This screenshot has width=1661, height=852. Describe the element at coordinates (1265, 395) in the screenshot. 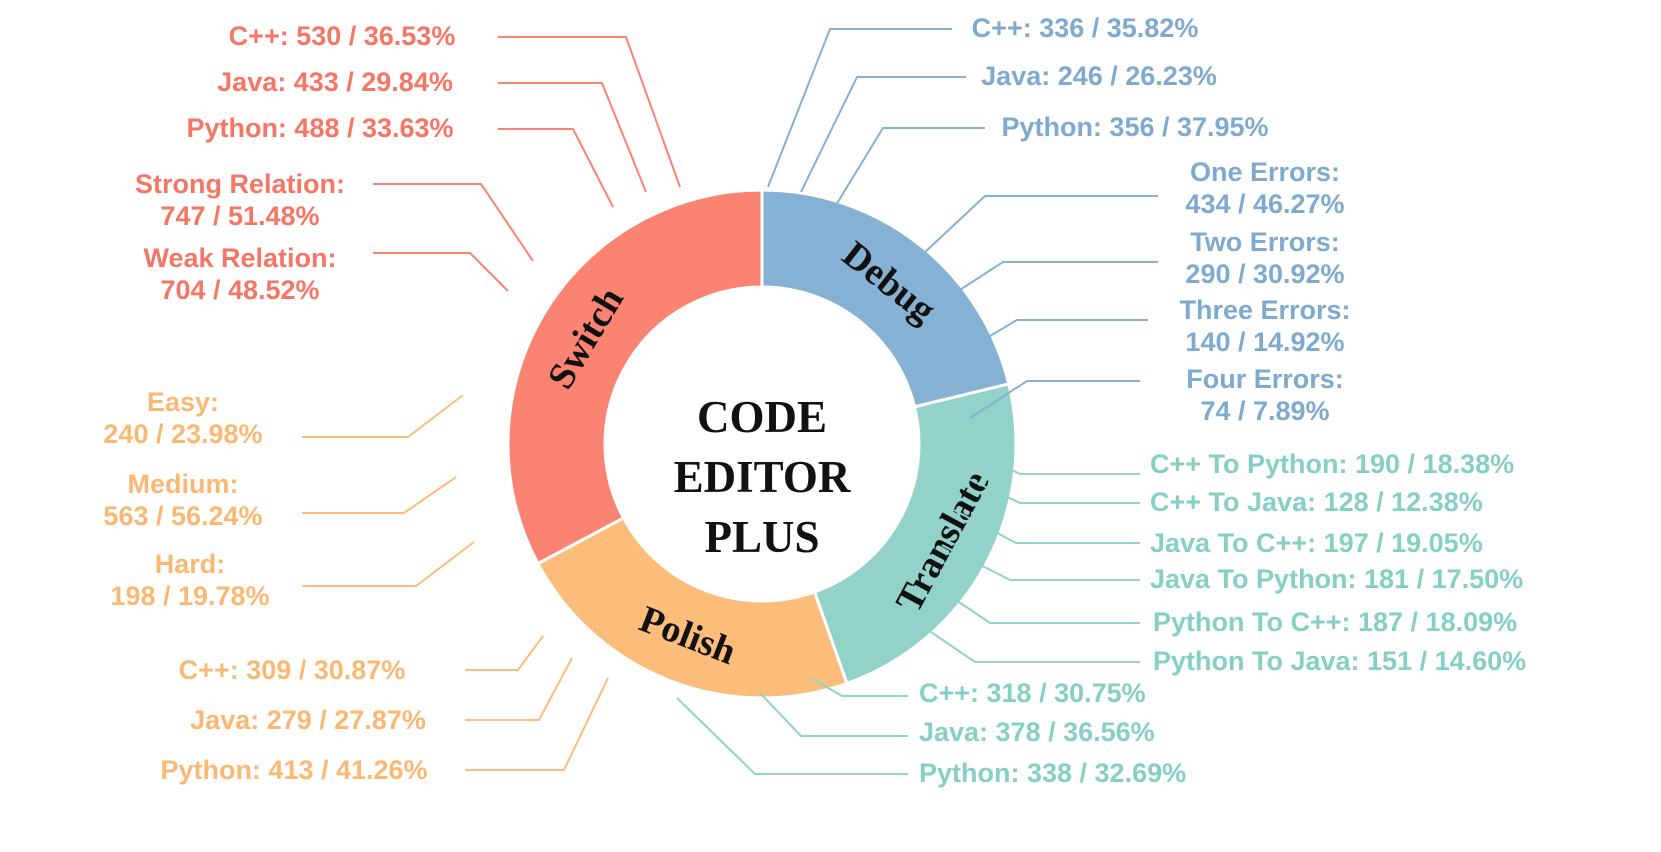

I see `annotation-debug-6: Four Errors: 74 / 7.89%` at that location.